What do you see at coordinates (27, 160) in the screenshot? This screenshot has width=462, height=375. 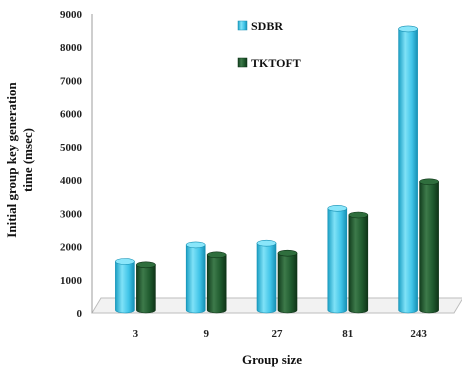 I see `y-axis-title-line2: time (msec)` at bounding box center [27, 160].